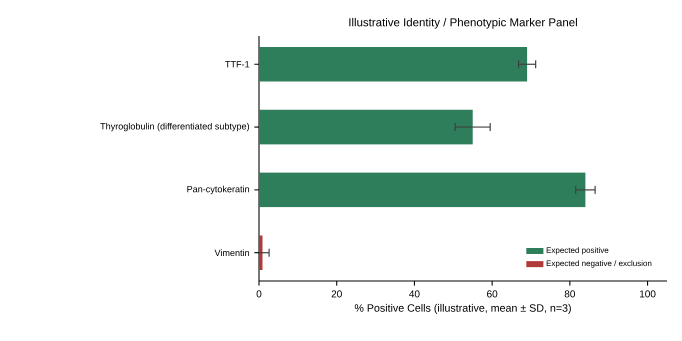  I want to click on x-tick-label: 60, so click(492, 294).